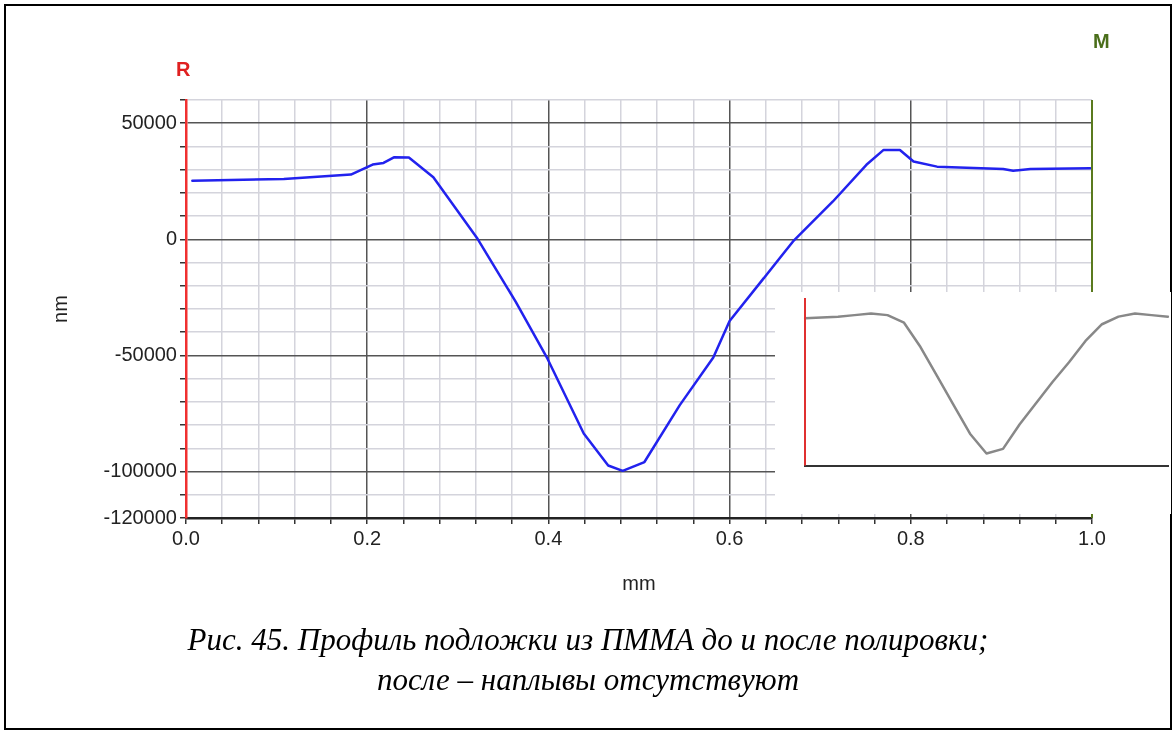  Describe the element at coordinates (729, 537) in the screenshot. I see `x-tick-label: 0.6` at that location.